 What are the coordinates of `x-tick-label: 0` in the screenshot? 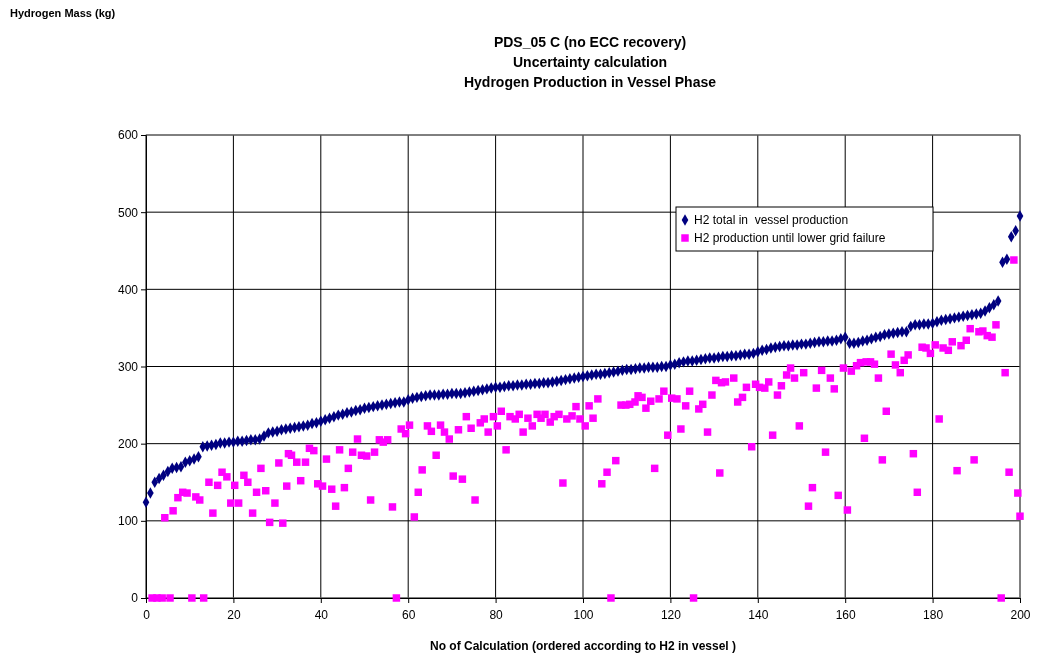 It's located at (147, 615).